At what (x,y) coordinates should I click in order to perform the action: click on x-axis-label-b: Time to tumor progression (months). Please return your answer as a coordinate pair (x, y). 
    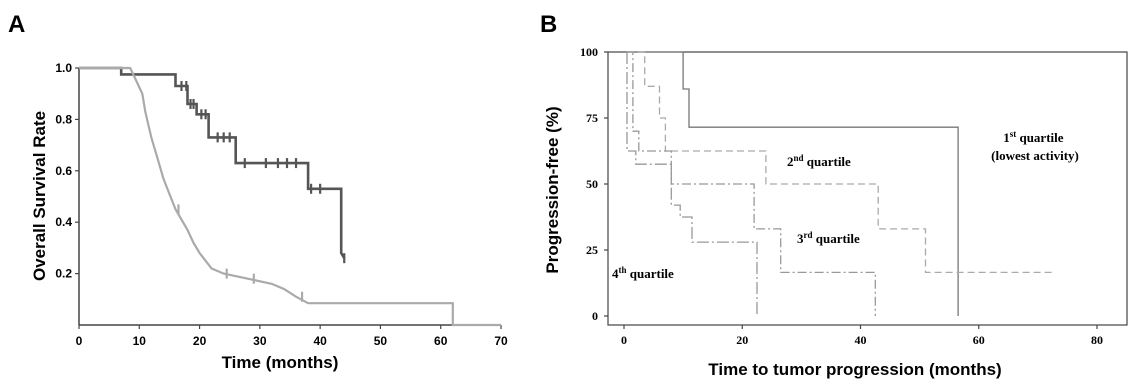
    Looking at the image, I should click on (854, 369).